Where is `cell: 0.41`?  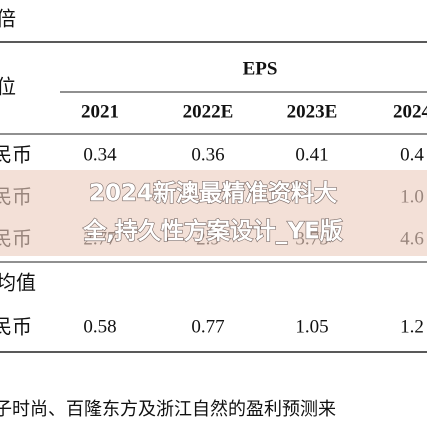 cell: 0.41 is located at coordinates (311, 154).